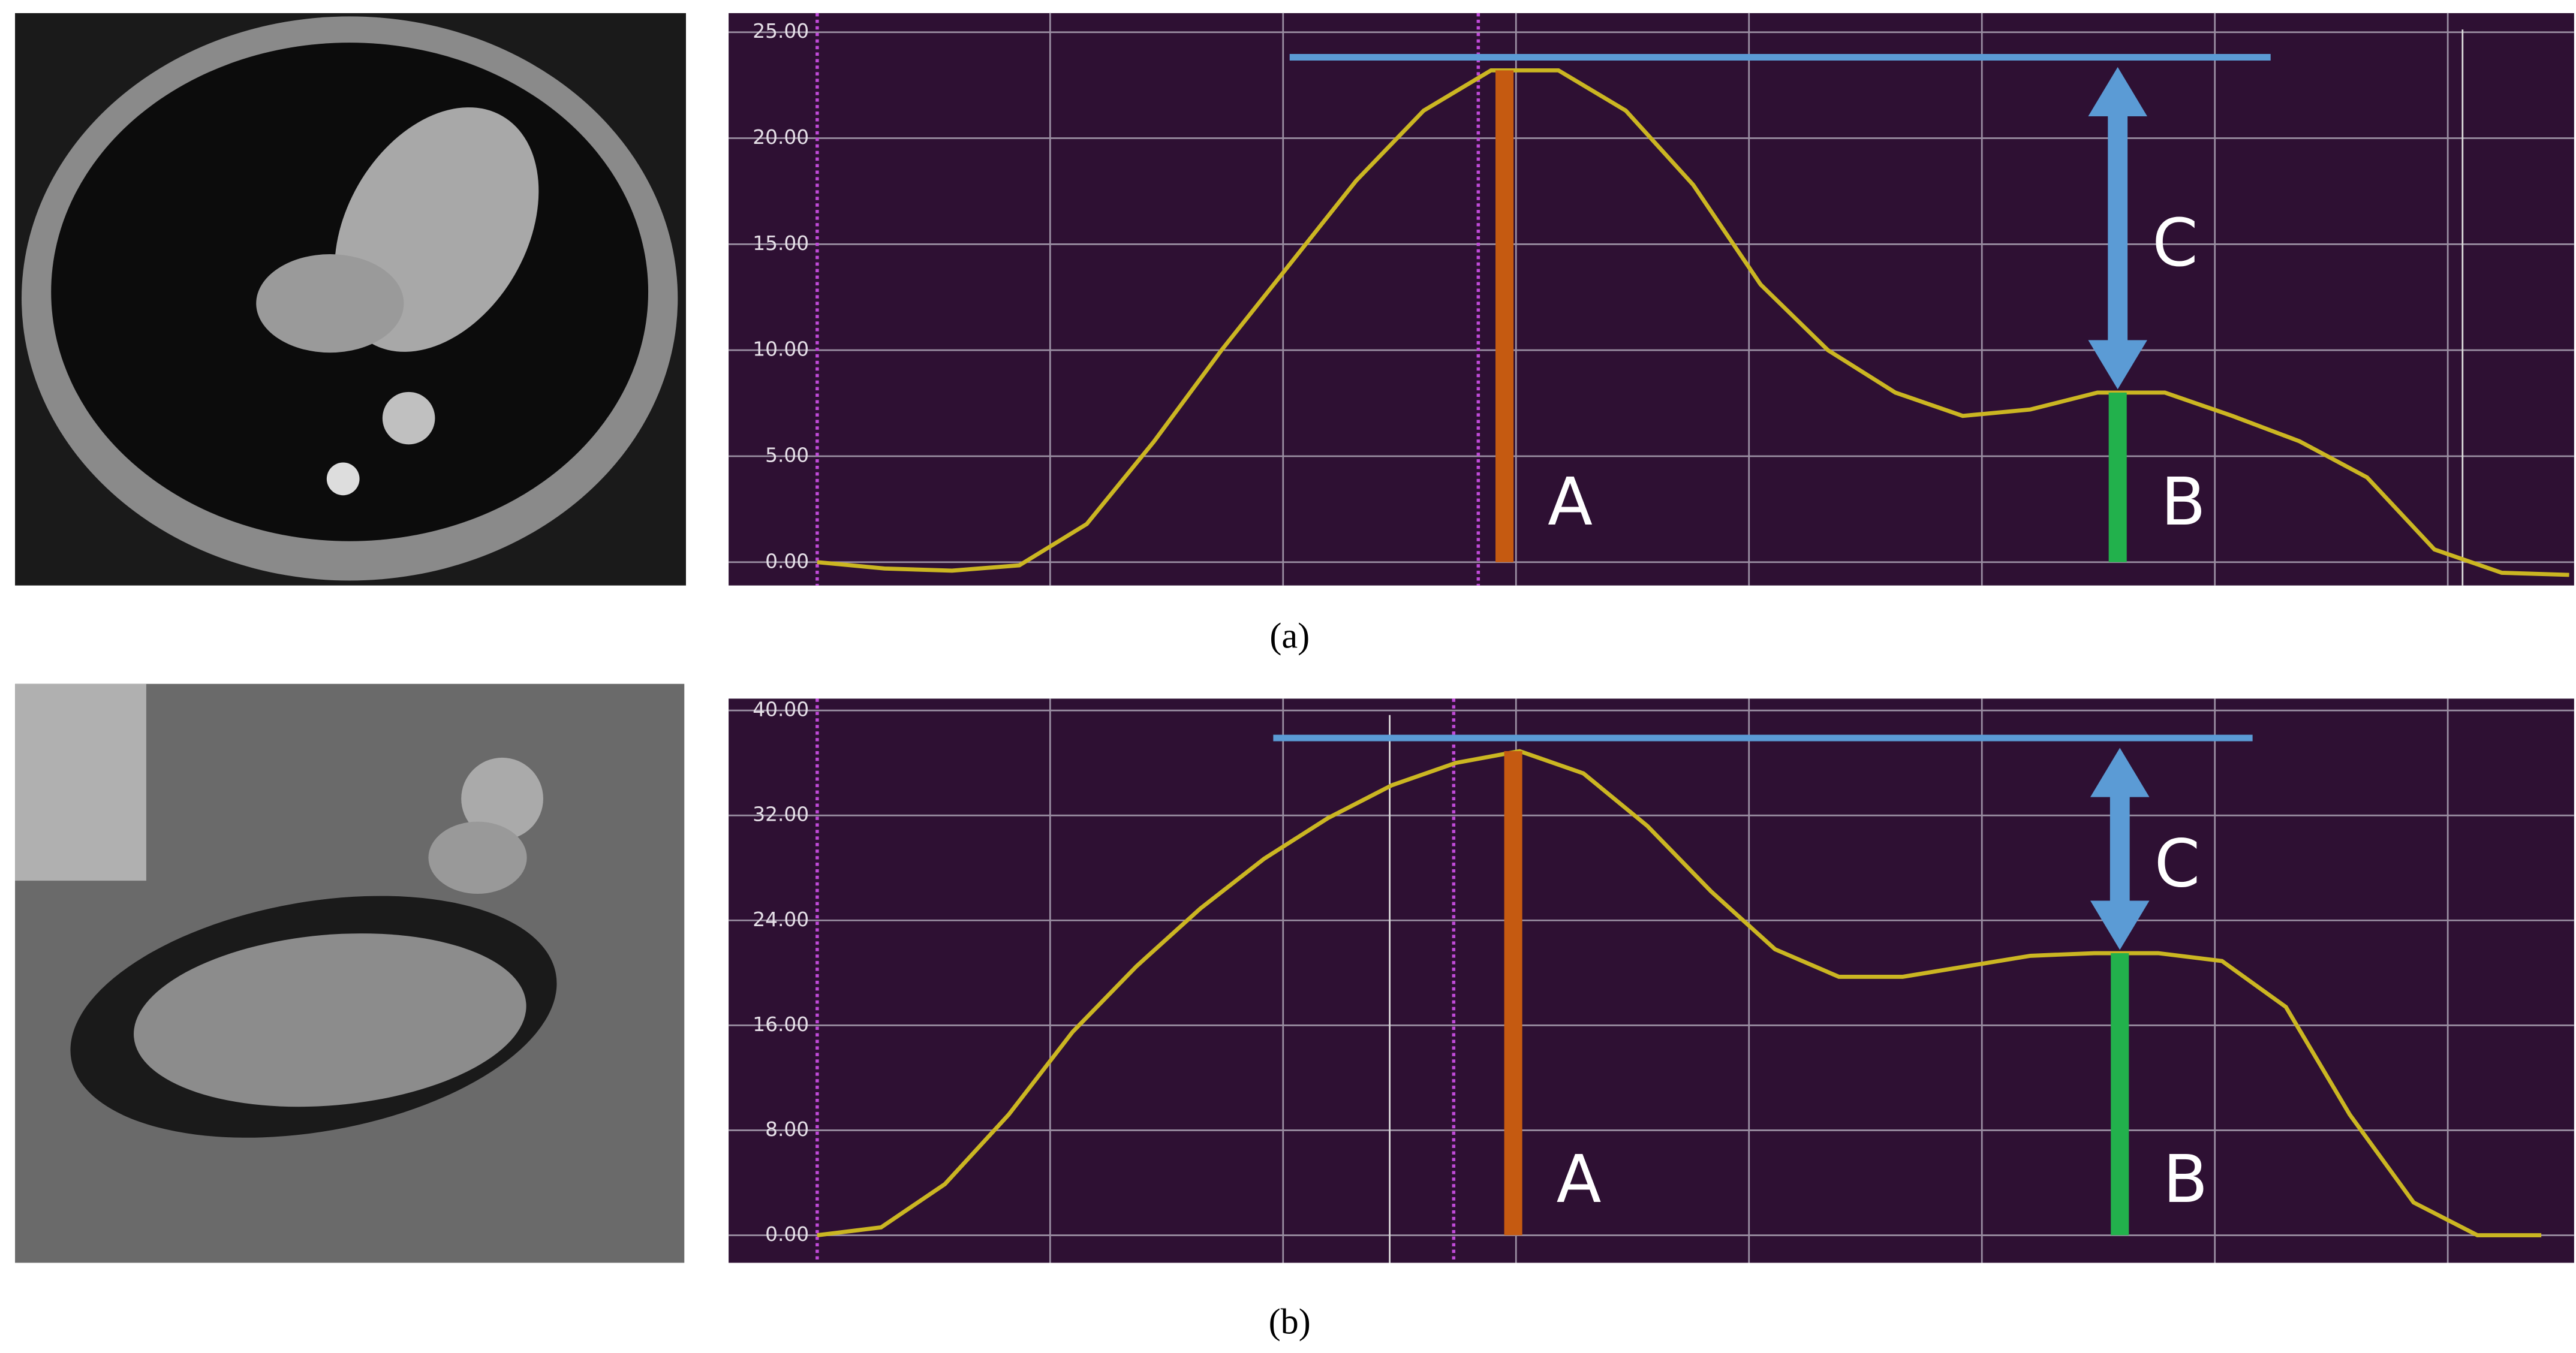  I want to click on y-tick-label: 32.00, so click(781, 814).